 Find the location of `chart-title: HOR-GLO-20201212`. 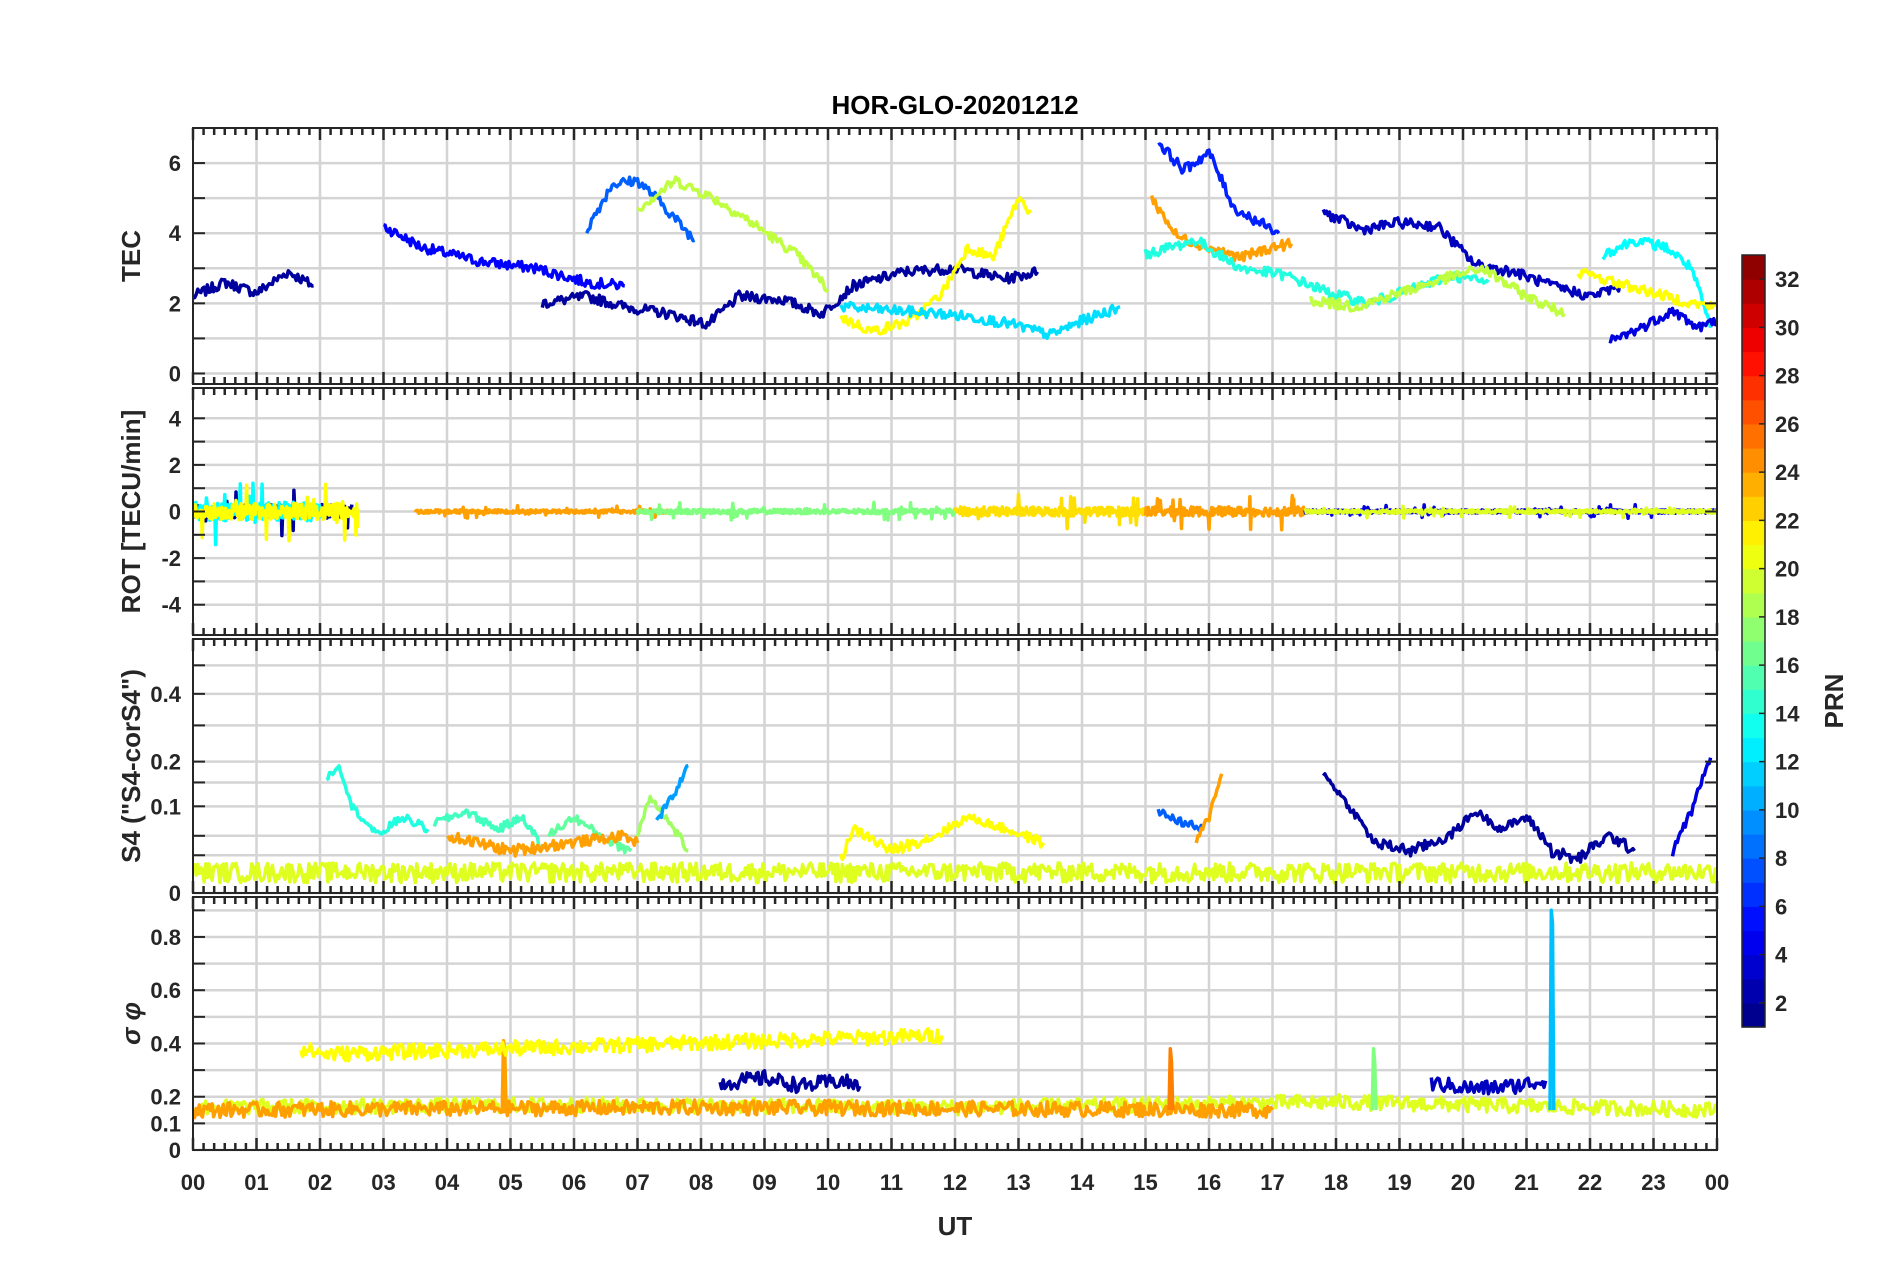

chart-title: HOR-GLO-20201212 is located at coordinates (954, 105).